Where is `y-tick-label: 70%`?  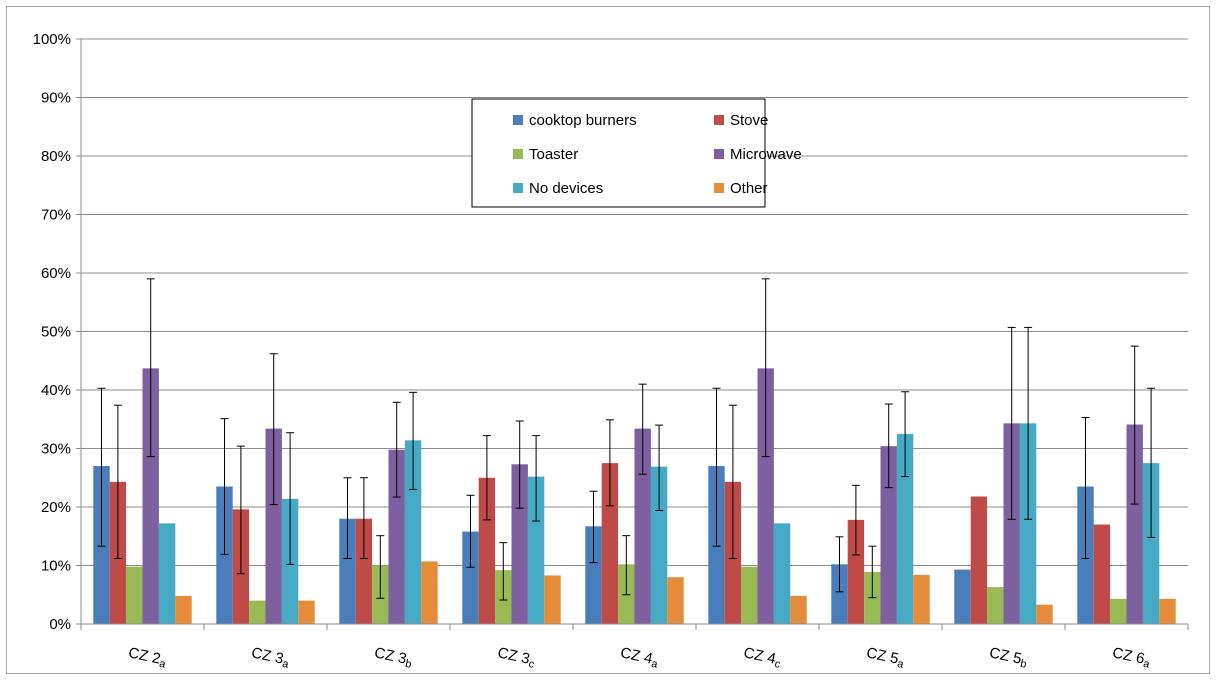
y-tick-label: 70% is located at coordinates (56, 215).